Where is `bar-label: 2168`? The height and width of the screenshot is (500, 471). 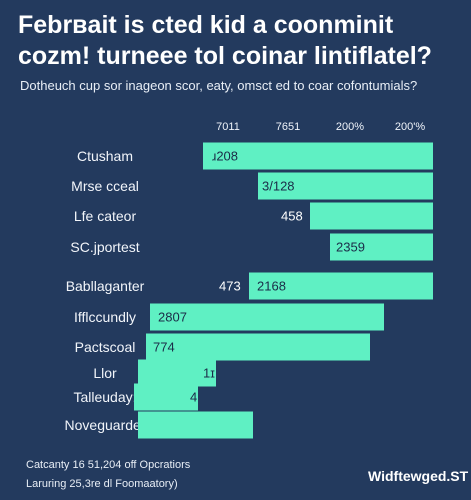
bar-label: 2168 is located at coordinates (271, 286).